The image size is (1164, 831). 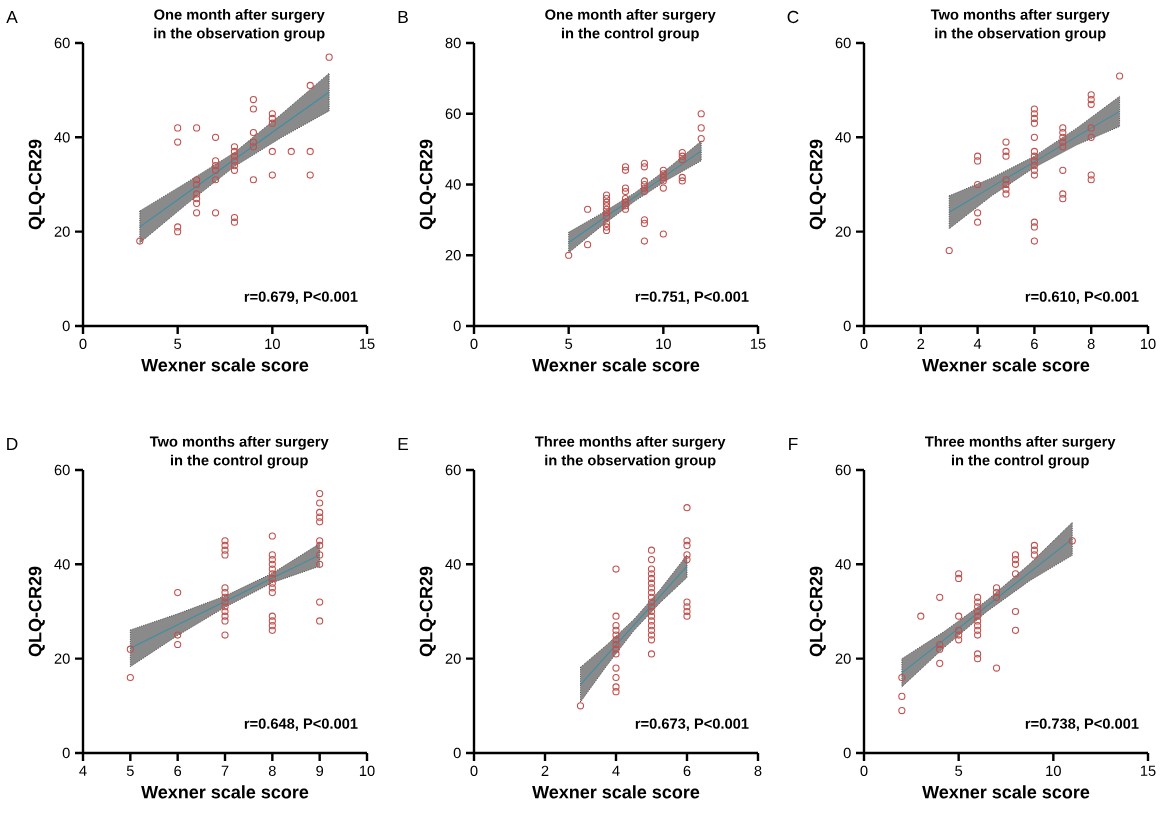 I want to click on chart-title: One month after surgery, so click(x=239, y=16).